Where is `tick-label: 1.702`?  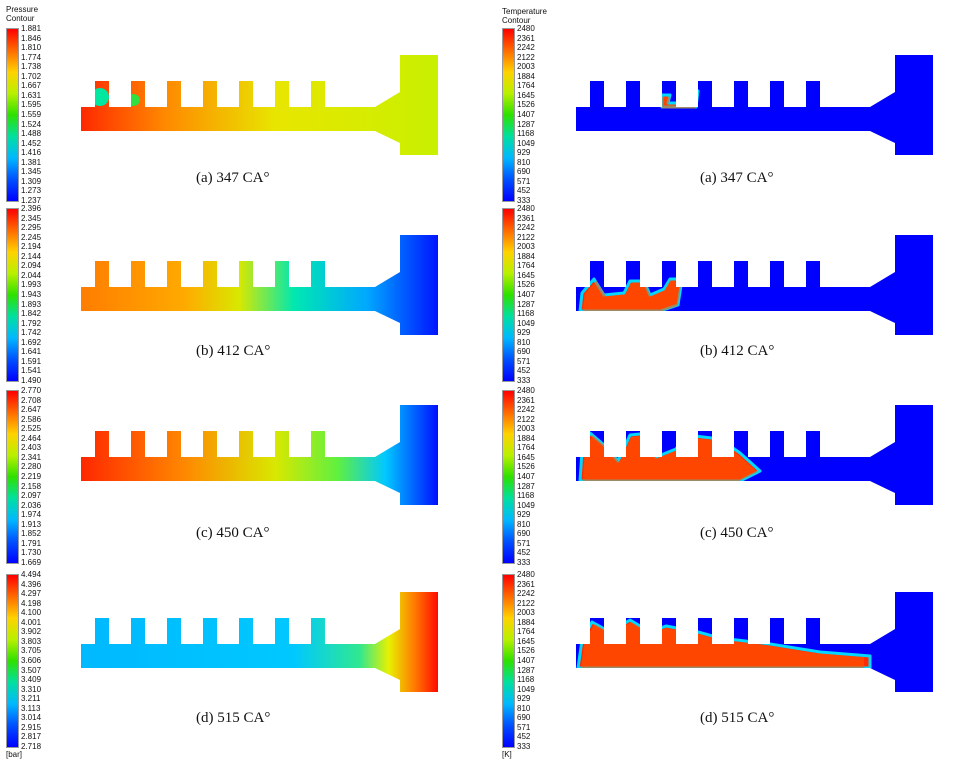
tick-label: 1.702 is located at coordinates (31, 76).